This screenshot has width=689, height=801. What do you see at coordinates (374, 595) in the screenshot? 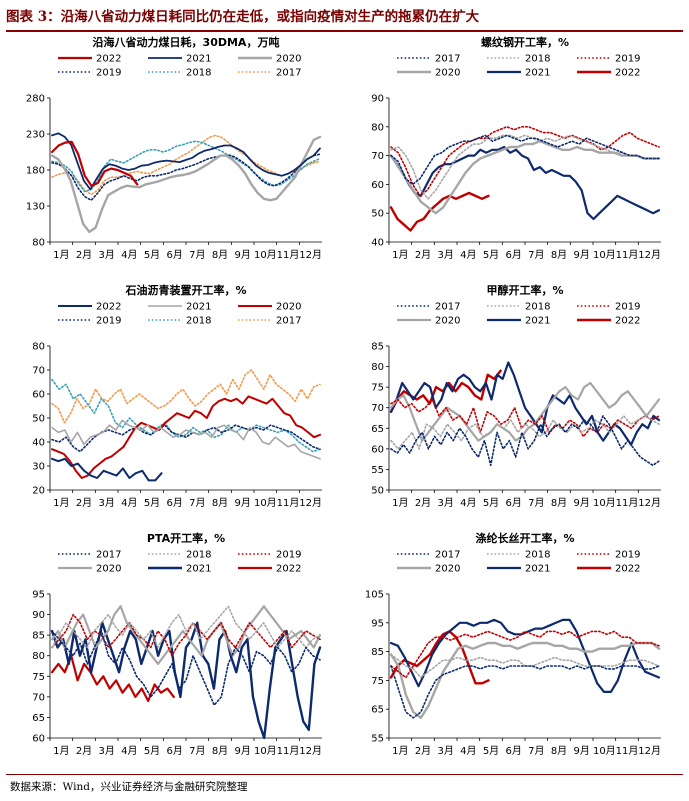
I see `y-tick-label: 105` at bounding box center [374, 595].